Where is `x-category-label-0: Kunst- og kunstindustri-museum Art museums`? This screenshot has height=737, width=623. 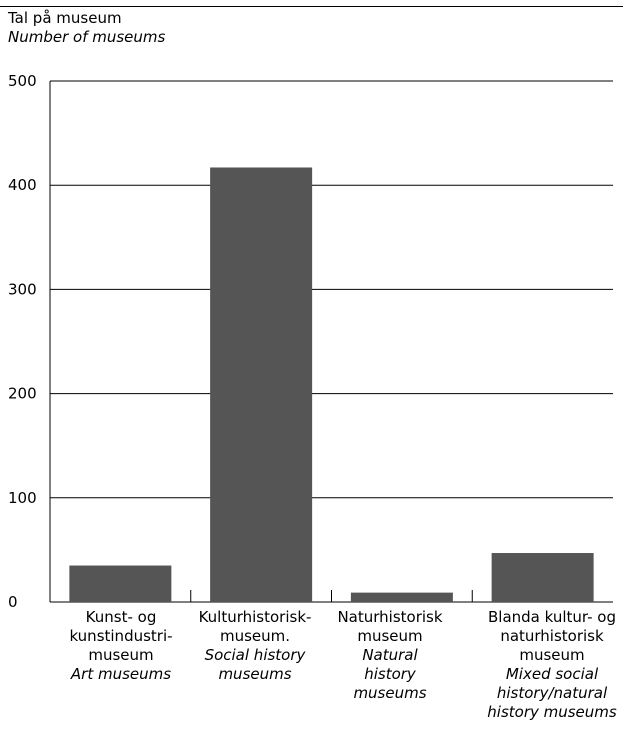 x-category-label-0: Kunst- og kunstindustri-museum Art museums is located at coordinates (120, 646).